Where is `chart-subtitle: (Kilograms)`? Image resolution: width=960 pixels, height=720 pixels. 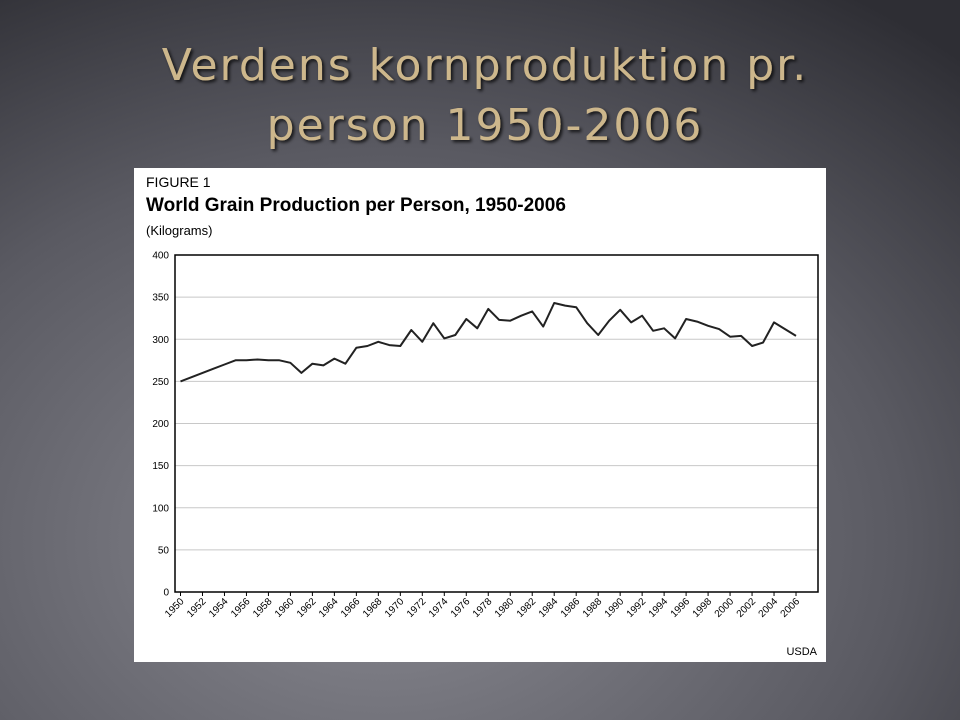 chart-subtitle: (Kilograms) is located at coordinates (179, 230).